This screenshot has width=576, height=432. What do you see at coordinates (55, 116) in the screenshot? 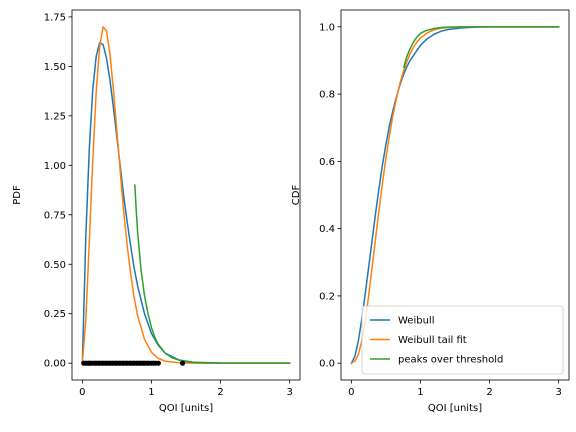
I see `y-tick-label: 1.25` at bounding box center [55, 116].